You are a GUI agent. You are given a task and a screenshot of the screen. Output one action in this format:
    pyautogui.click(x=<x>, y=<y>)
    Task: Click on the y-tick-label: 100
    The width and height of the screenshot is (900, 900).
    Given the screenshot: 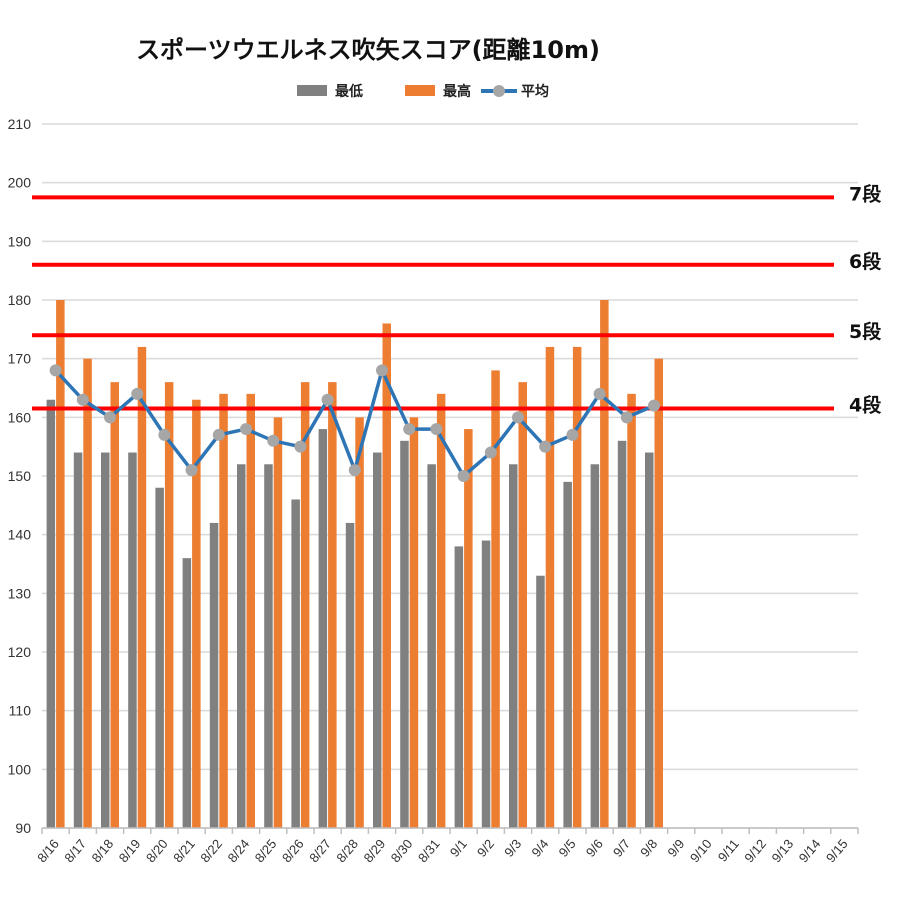 What is the action you would take?
    pyautogui.click(x=20, y=769)
    